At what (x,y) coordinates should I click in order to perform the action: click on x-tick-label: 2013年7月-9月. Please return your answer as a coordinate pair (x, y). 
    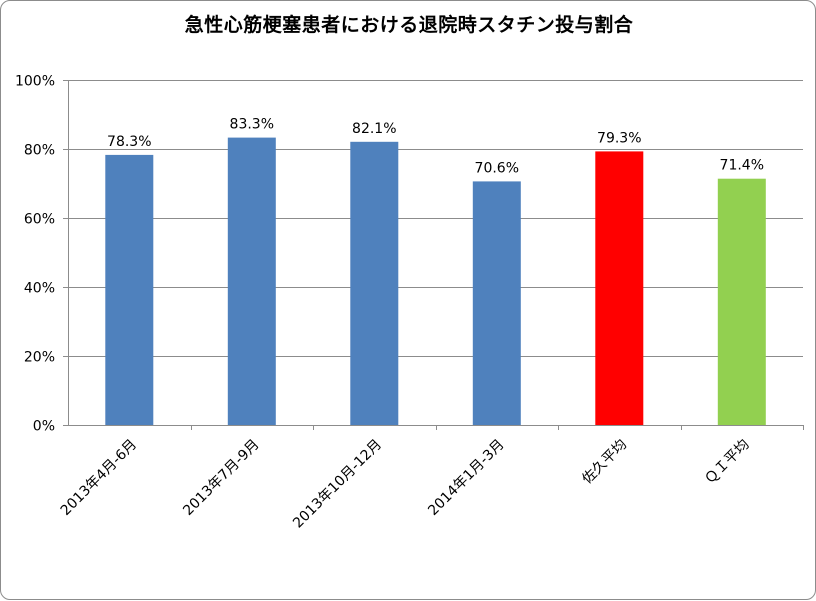
    Looking at the image, I should click on (221, 478).